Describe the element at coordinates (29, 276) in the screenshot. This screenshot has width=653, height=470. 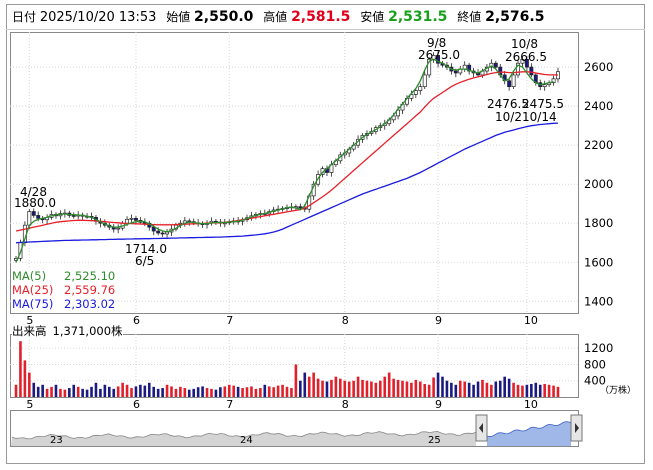
I see `ma5-label: MA(5)` at that location.